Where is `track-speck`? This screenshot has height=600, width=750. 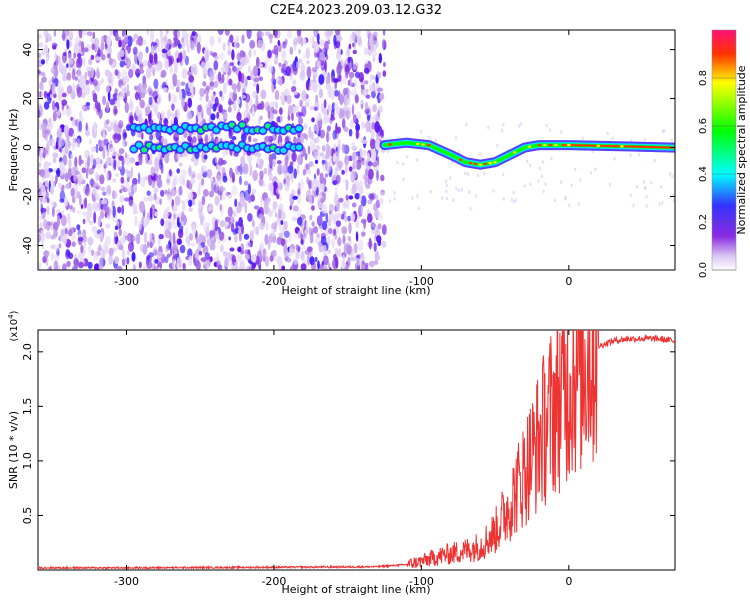 track-speck is located at coordinates (470, 163).